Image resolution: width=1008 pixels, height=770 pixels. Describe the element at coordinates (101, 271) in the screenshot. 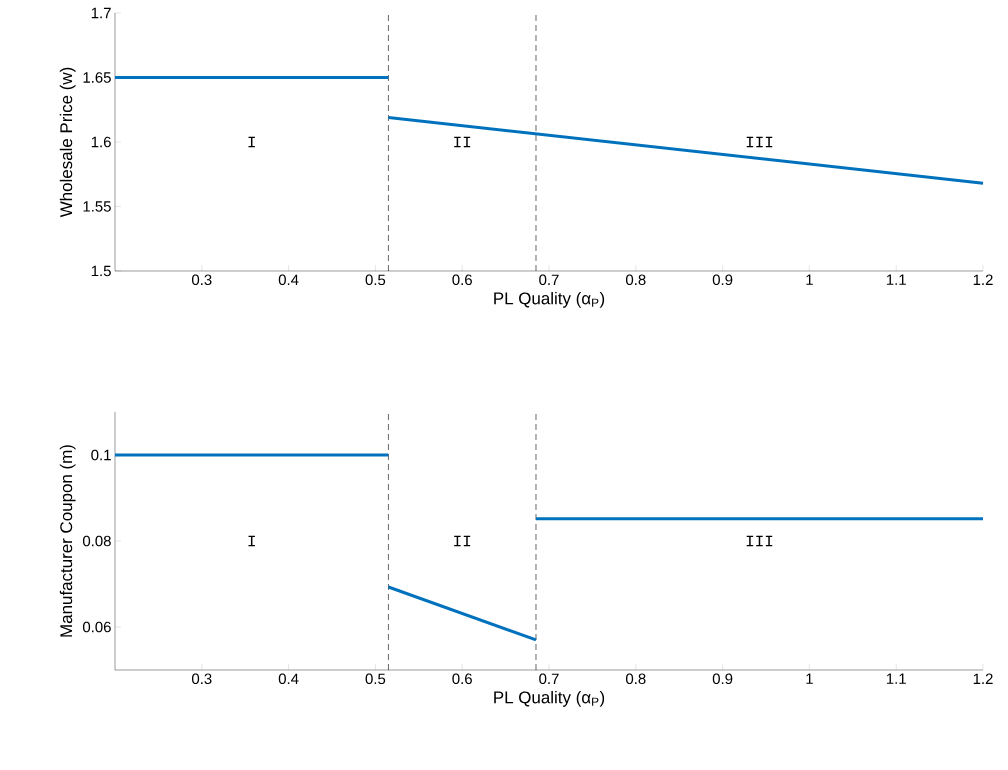

I see `y-tick-label: 1.5` at that location.